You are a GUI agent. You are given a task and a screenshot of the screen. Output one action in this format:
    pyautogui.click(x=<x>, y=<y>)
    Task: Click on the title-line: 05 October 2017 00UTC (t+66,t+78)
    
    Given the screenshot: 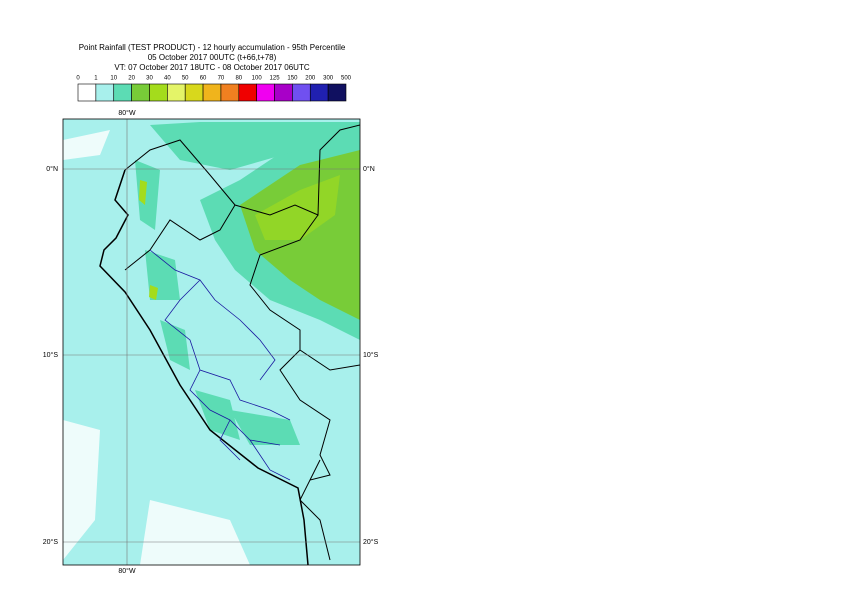 What is the action you would take?
    pyautogui.click(x=212, y=57)
    